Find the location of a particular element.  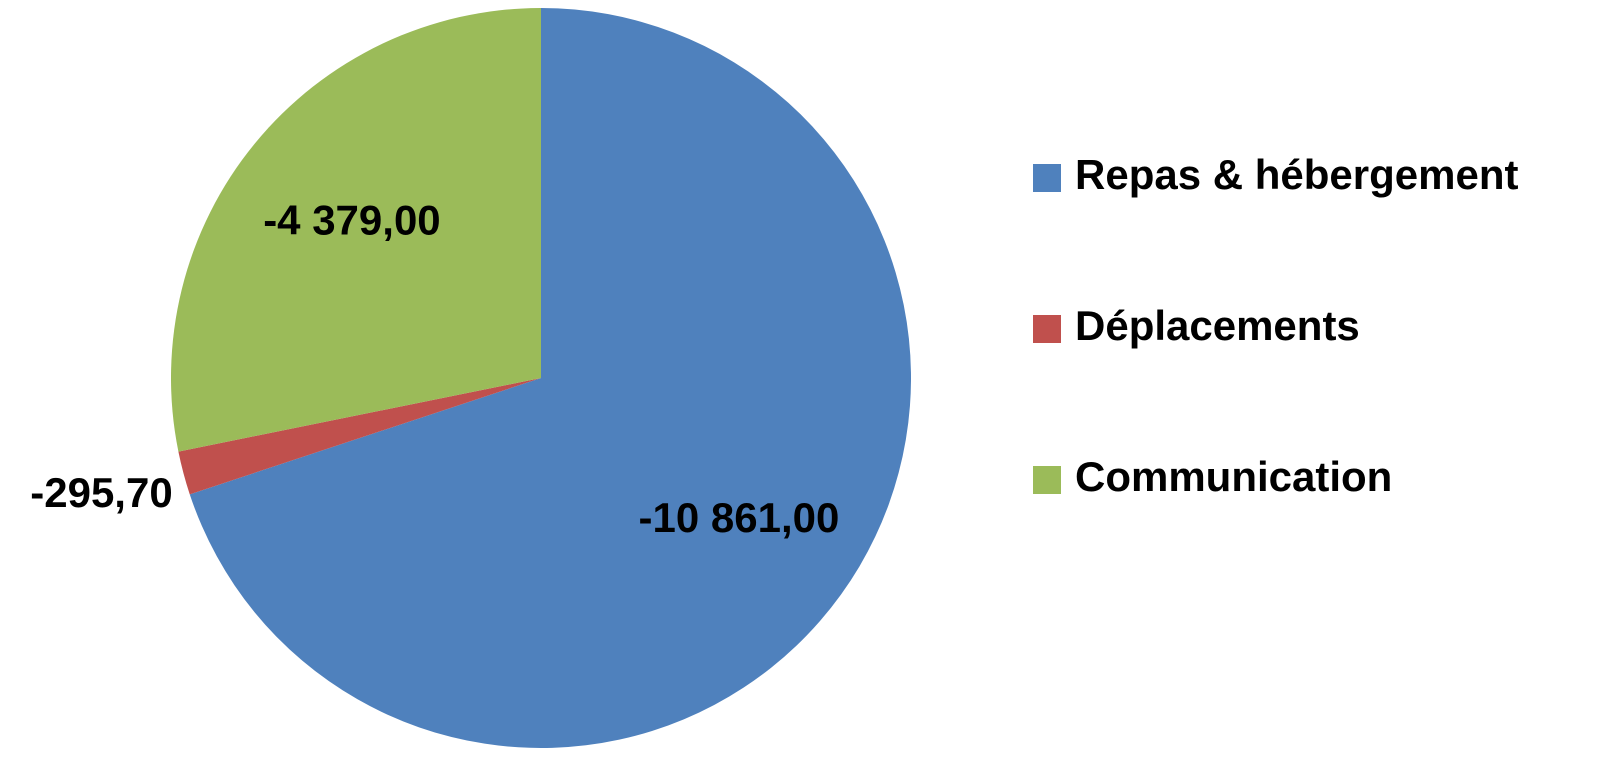

data-label: -10 861,00 is located at coordinates (739, 517).